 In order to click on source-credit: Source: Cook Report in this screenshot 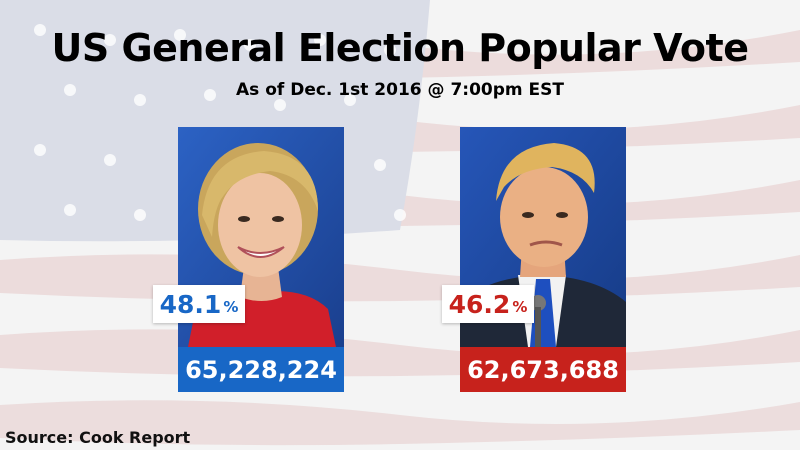, I will do `click(98, 437)`.